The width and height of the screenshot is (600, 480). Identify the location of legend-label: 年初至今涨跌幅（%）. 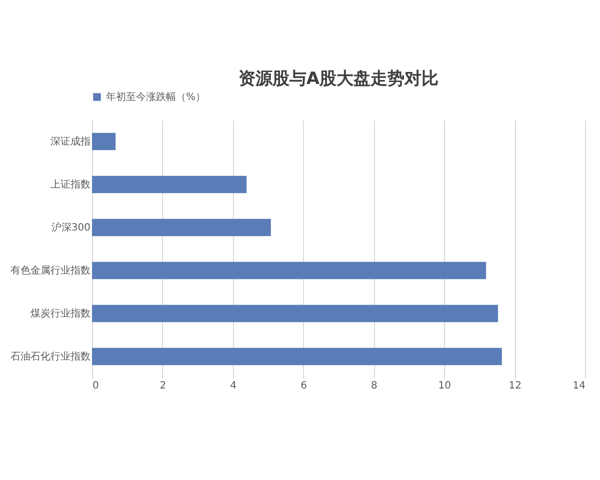
(156, 97).